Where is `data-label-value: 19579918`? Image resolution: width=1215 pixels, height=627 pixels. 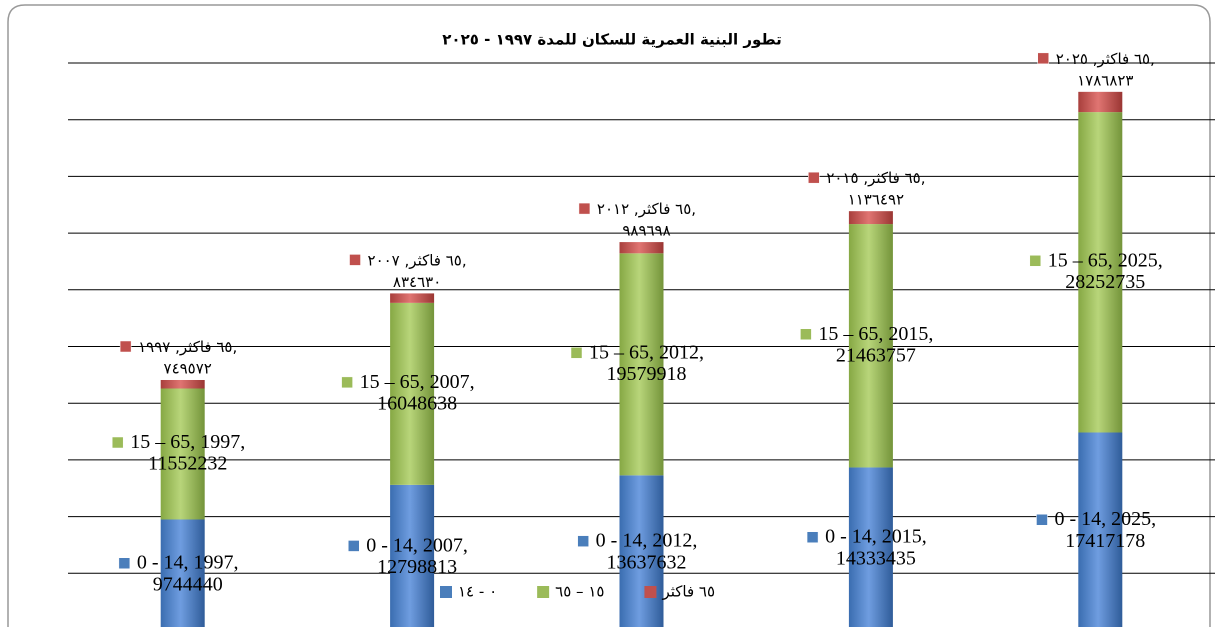
data-label-value: 19579918 is located at coordinates (647, 374).